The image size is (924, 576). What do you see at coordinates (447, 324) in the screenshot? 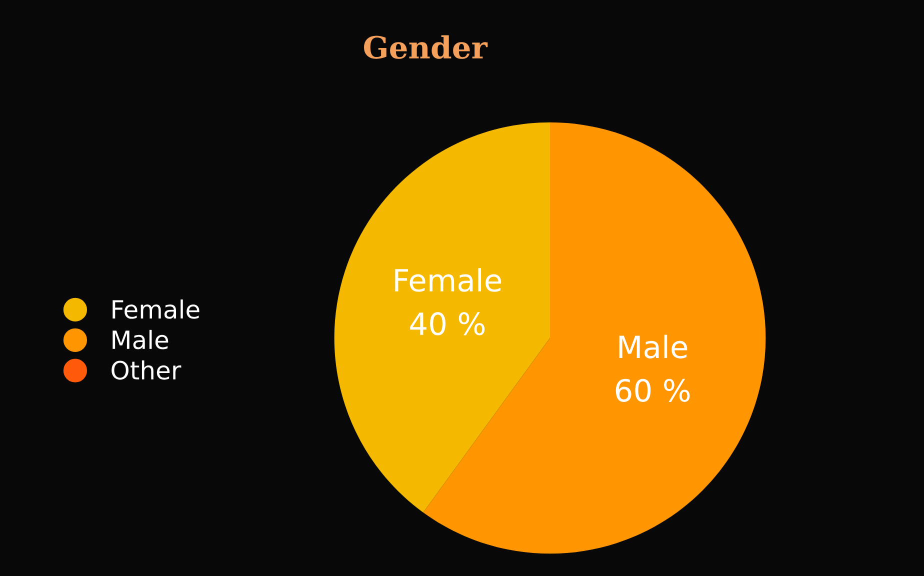
I see `data-label: 40 %` at bounding box center [447, 324].